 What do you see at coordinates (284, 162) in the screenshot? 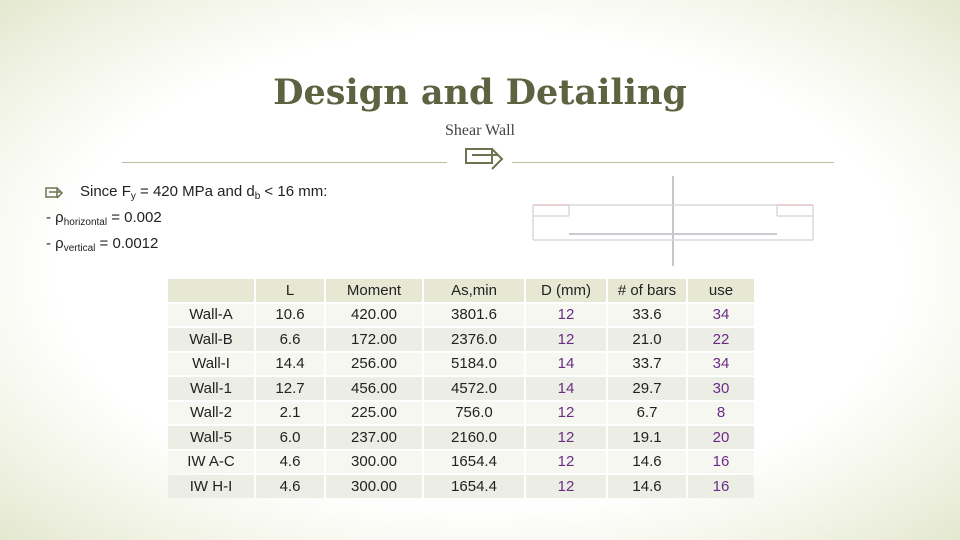
I see `divider-left` at bounding box center [284, 162].